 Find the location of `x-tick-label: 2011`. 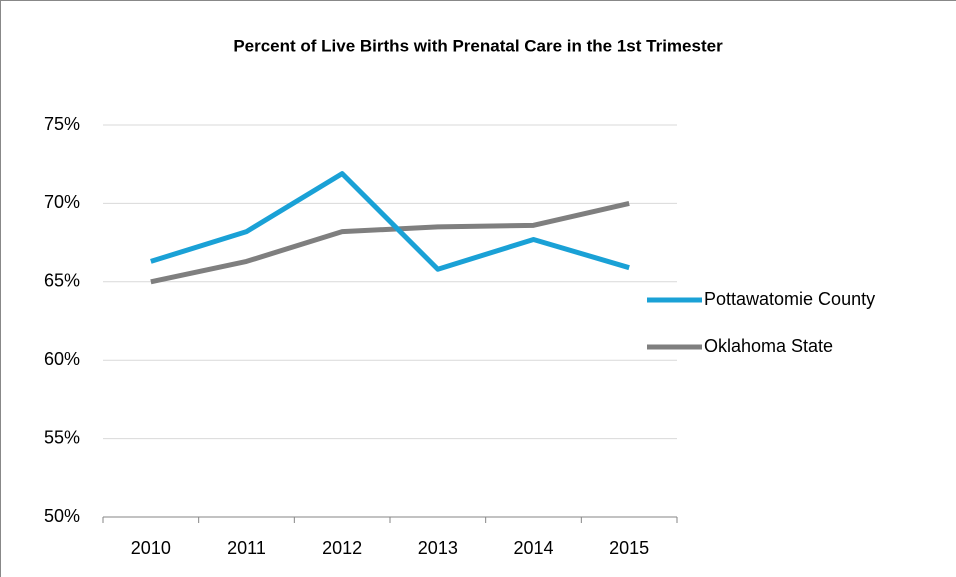

x-tick-label: 2011 is located at coordinates (246, 548).